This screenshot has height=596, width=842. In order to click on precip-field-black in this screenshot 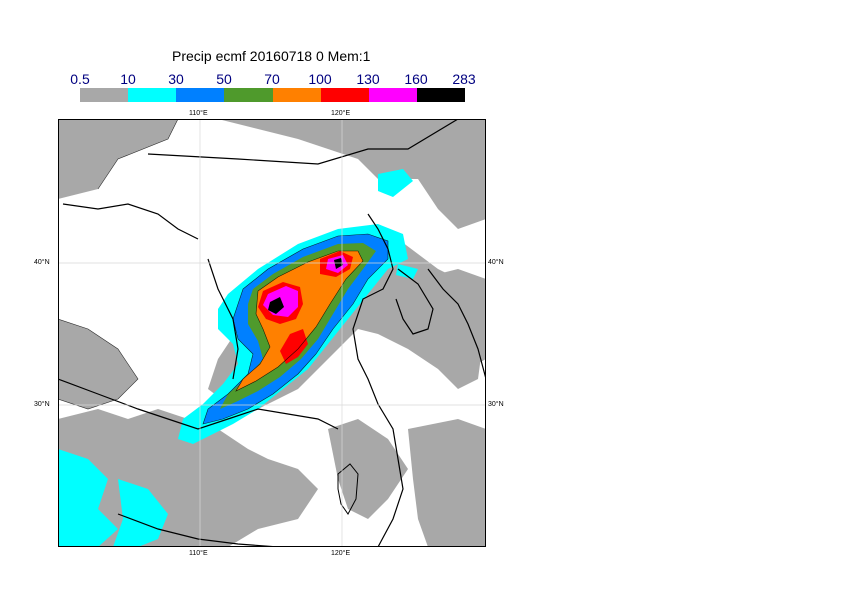, I will do `click(305, 286)`.